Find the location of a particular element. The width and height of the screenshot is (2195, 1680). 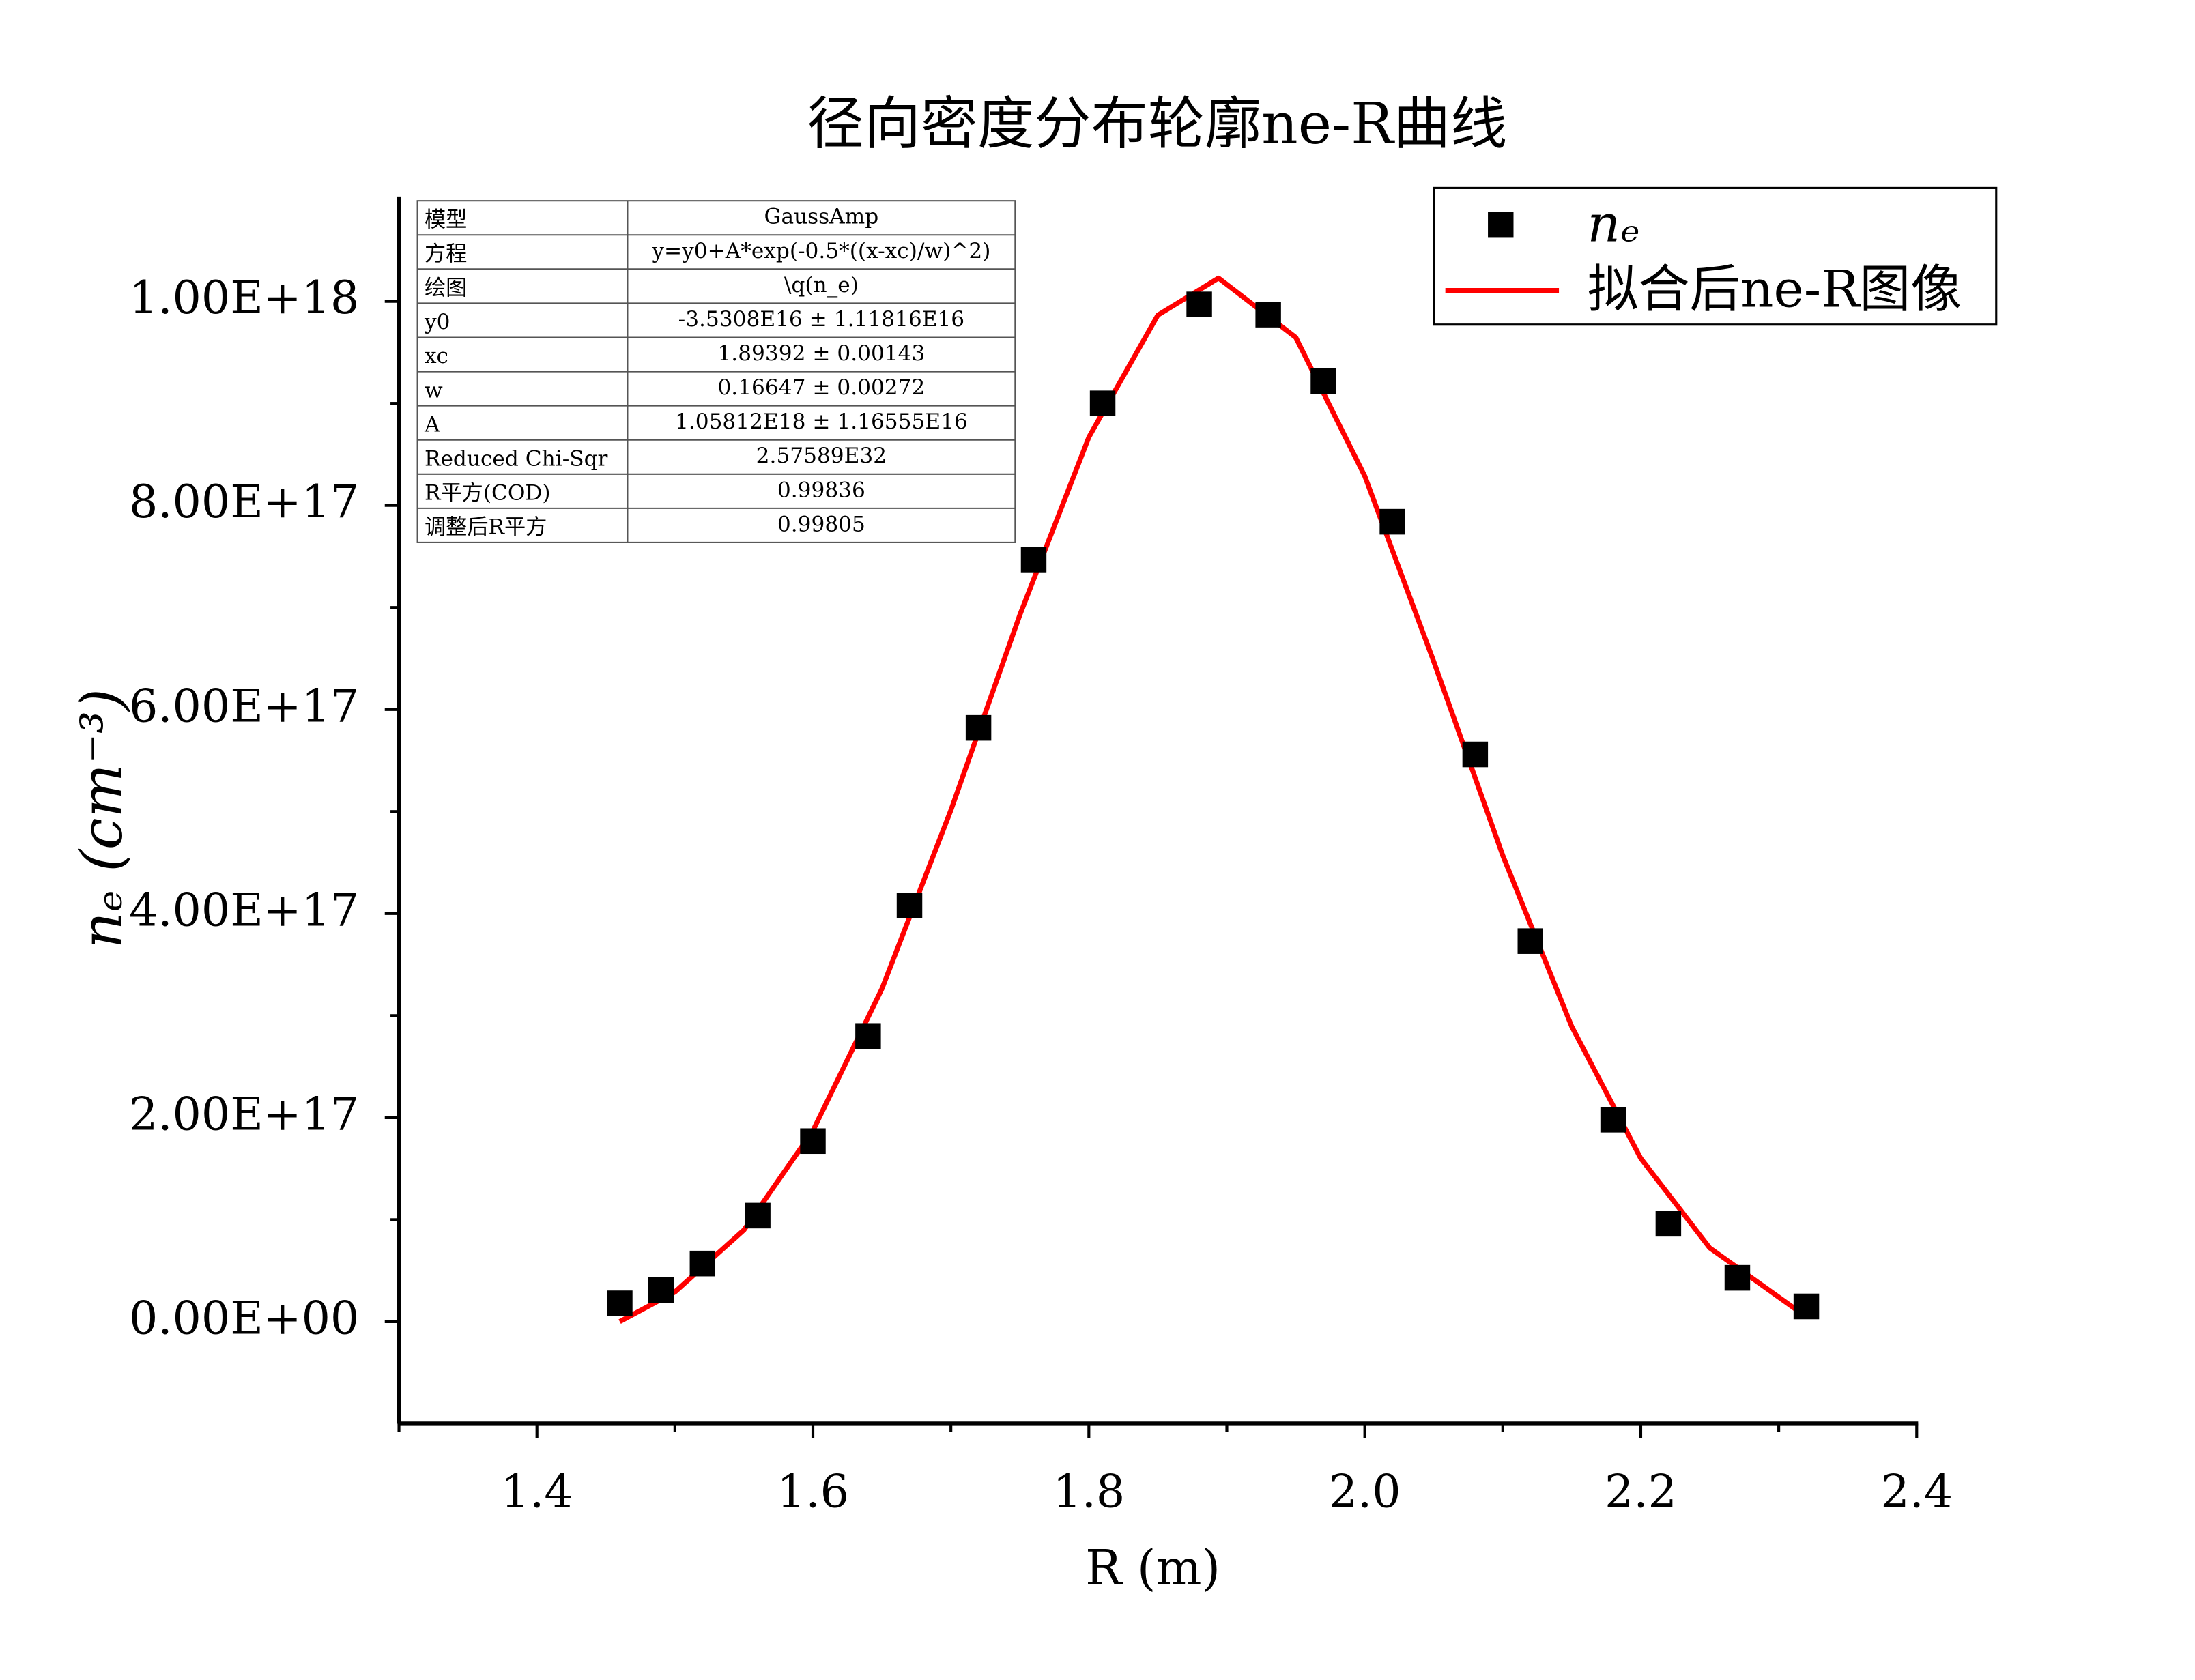

table-key: xc is located at coordinates (437, 356).